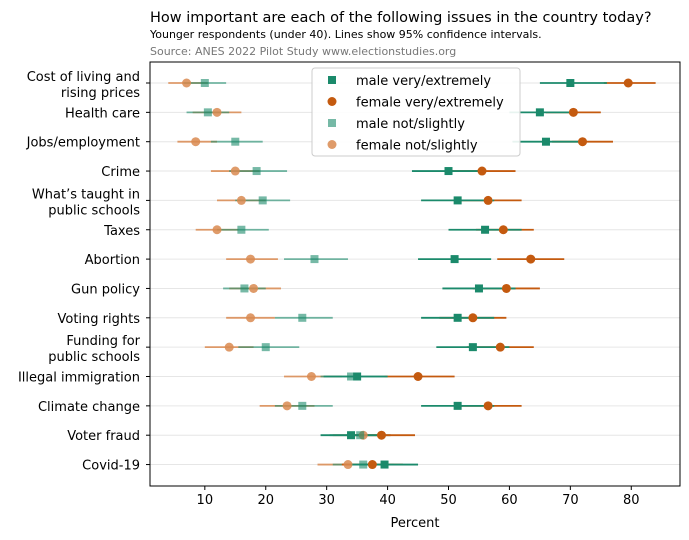 This screenshot has width=689, height=540. Describe the element at coordinates (103, 436) in the screenshot. I see `y-tick-label: Voter fraud` at that location.